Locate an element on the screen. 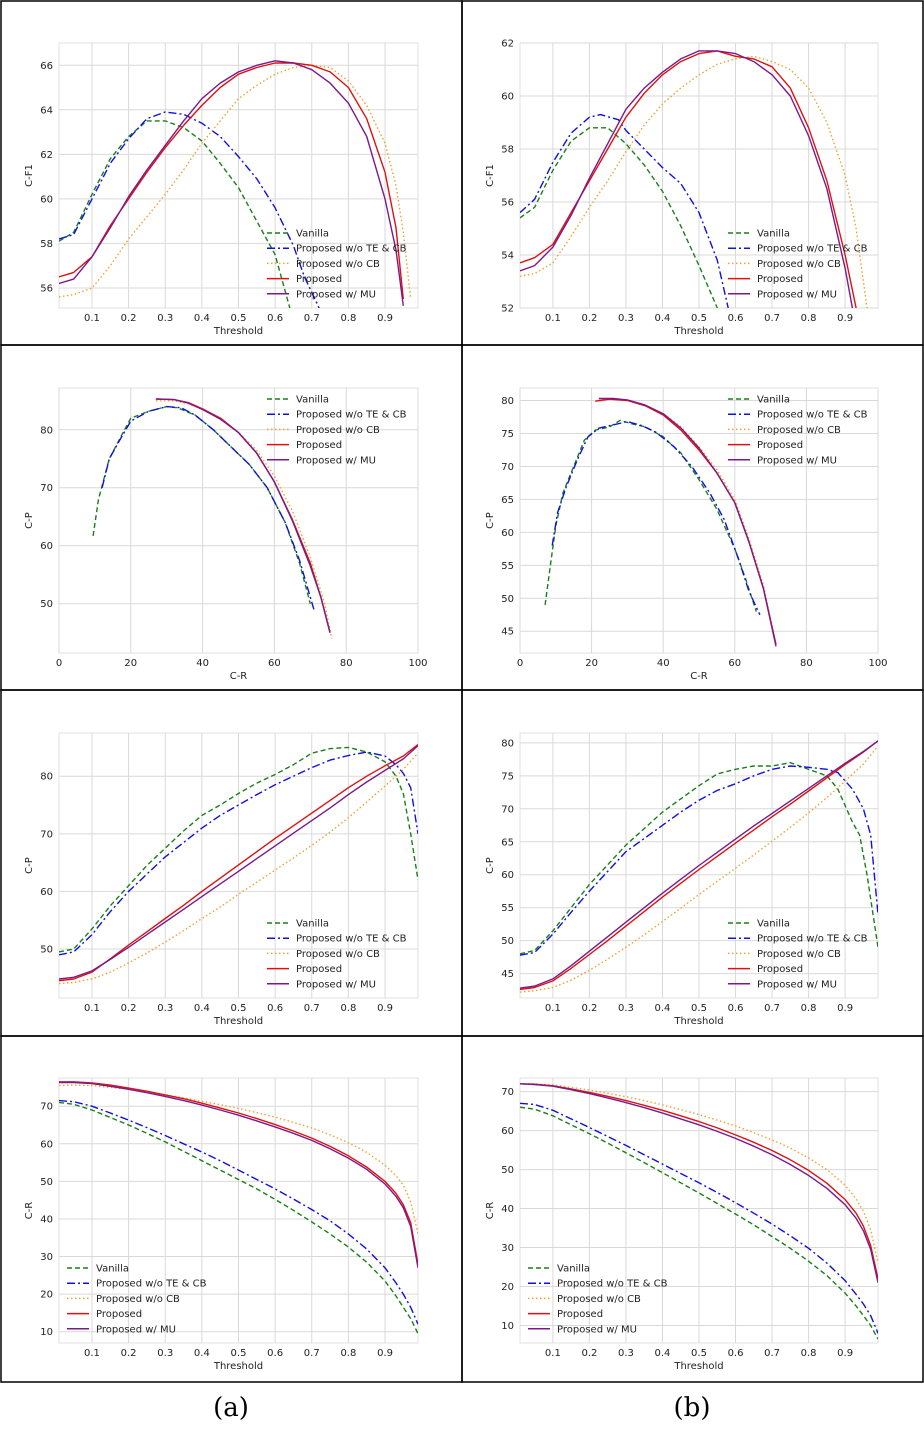 The width and height of the screenshot is (924, 1430). series-line-proposed-w-o-te-cb is located at coordinates (624, 210).